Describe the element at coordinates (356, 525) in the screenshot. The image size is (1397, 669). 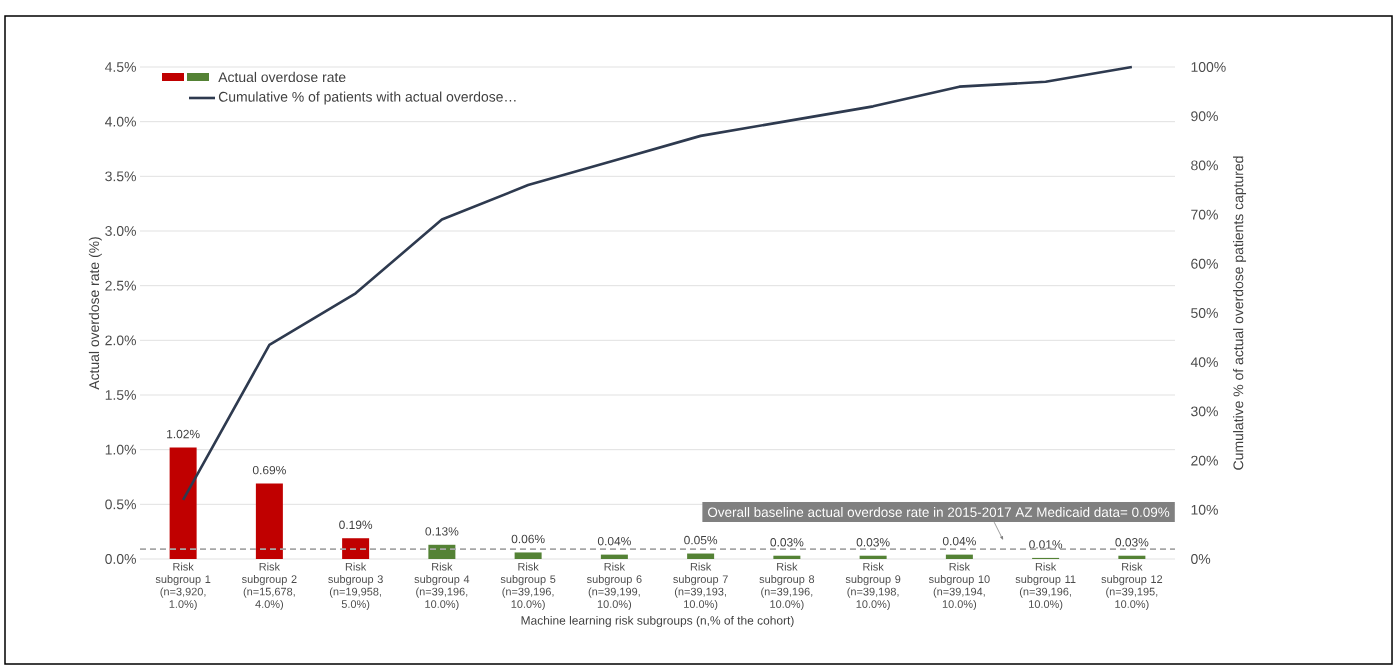
I see `data-label: 0.19%` at that location.